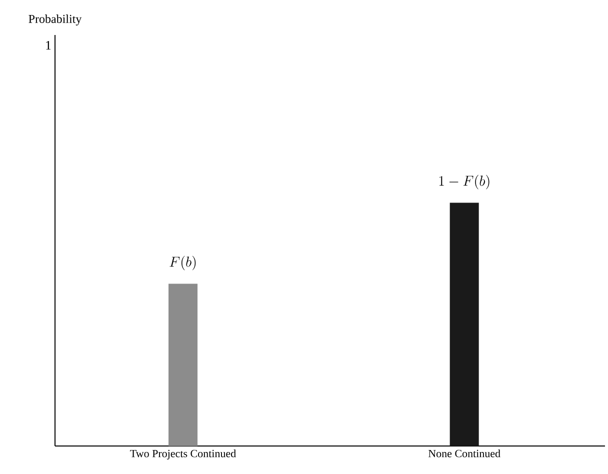 Image resolution: width=608 pixels, height=474 pixels. What do you see at coordinates (183, 455) in the screenshot?
I see `x-tick-label: Two Projects Continued` at bounding box center [183, 455].